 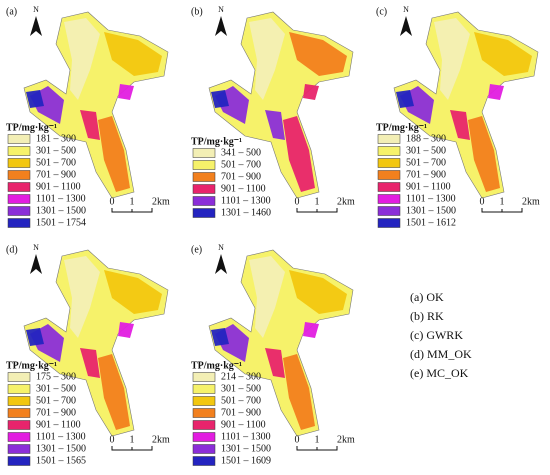 I want to click on method-item: (b) RK, so click(x=427, y=316).